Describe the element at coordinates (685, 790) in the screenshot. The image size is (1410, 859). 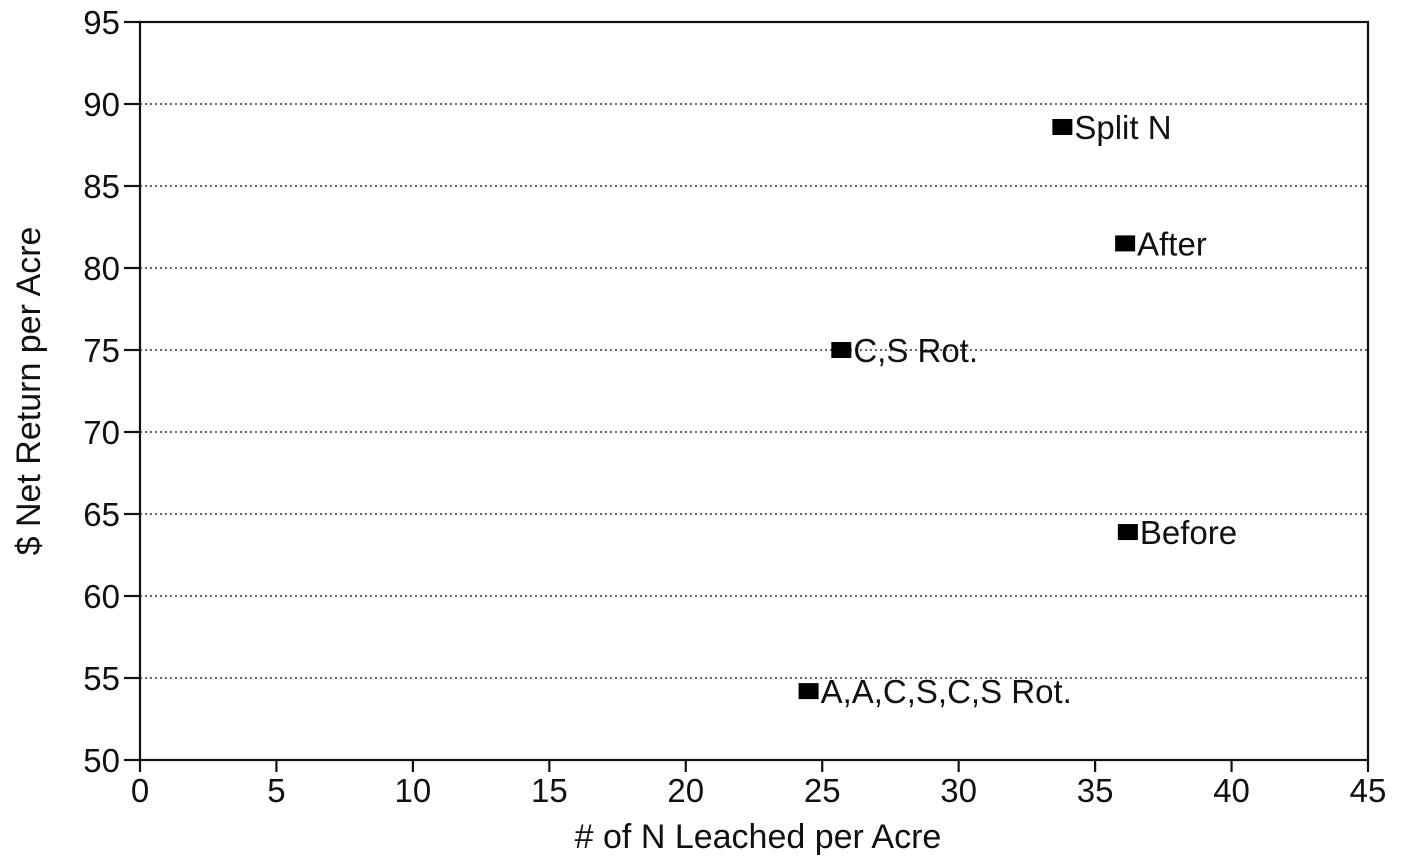
I see `x-tick-label: 20` at that location.